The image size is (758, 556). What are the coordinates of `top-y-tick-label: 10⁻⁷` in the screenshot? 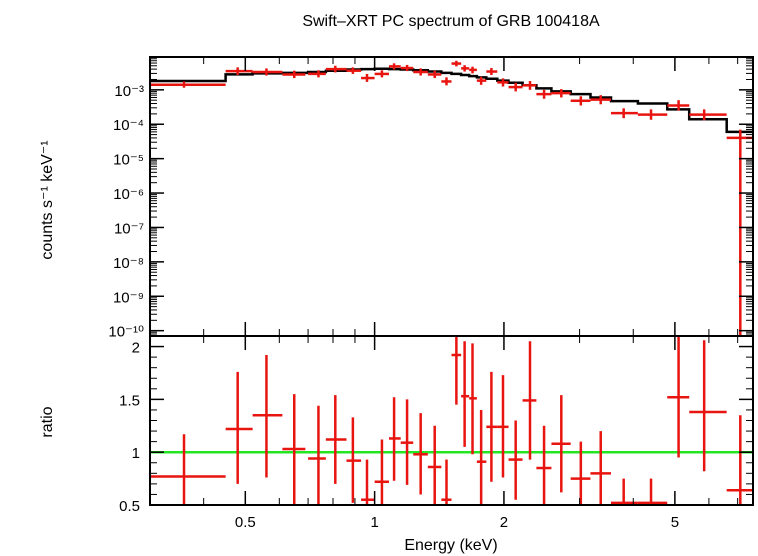 It's located at (129, 228).